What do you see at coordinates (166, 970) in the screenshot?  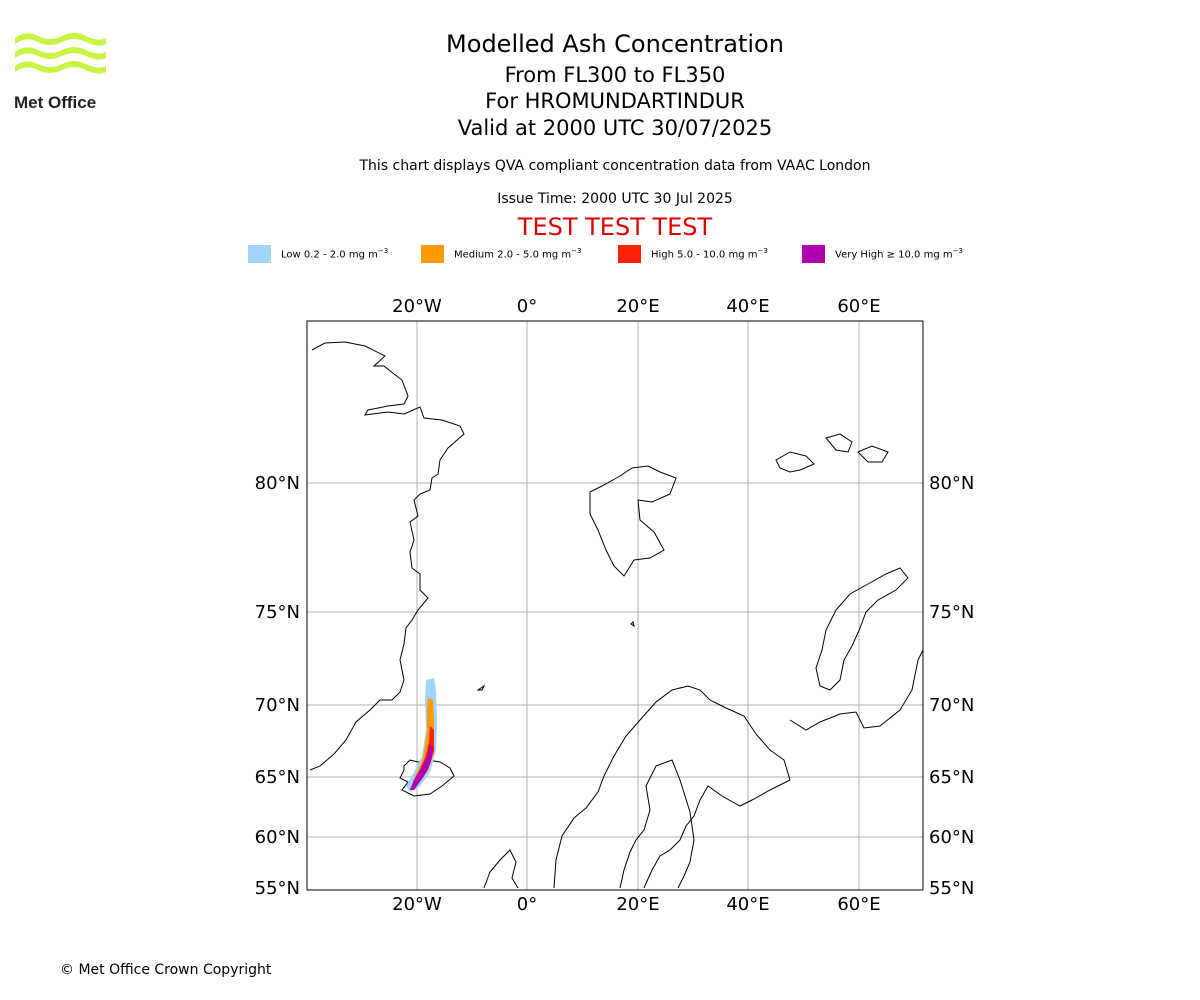 I see `copyright-notice: © Met Office Crown Copyright` at bounding box center [166, 970].